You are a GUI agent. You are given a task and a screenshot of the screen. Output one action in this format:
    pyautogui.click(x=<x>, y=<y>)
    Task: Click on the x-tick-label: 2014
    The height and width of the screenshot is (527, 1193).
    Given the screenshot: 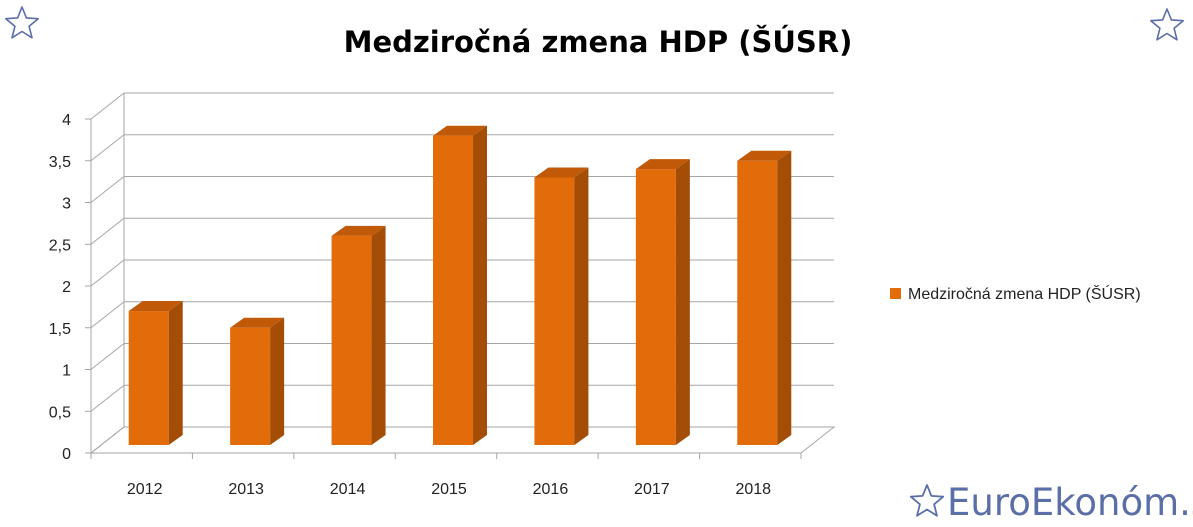 What is the action you would take?
    pyautogui.click(x=348, y=489)
    